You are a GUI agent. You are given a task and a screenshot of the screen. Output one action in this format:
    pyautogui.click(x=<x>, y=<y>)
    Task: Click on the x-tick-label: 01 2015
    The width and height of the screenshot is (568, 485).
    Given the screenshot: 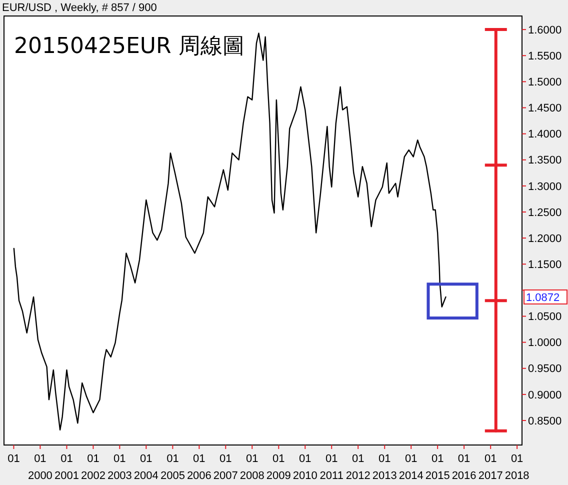 What is the action you would take?
    pyautogui.click(x=437, y=467)
    